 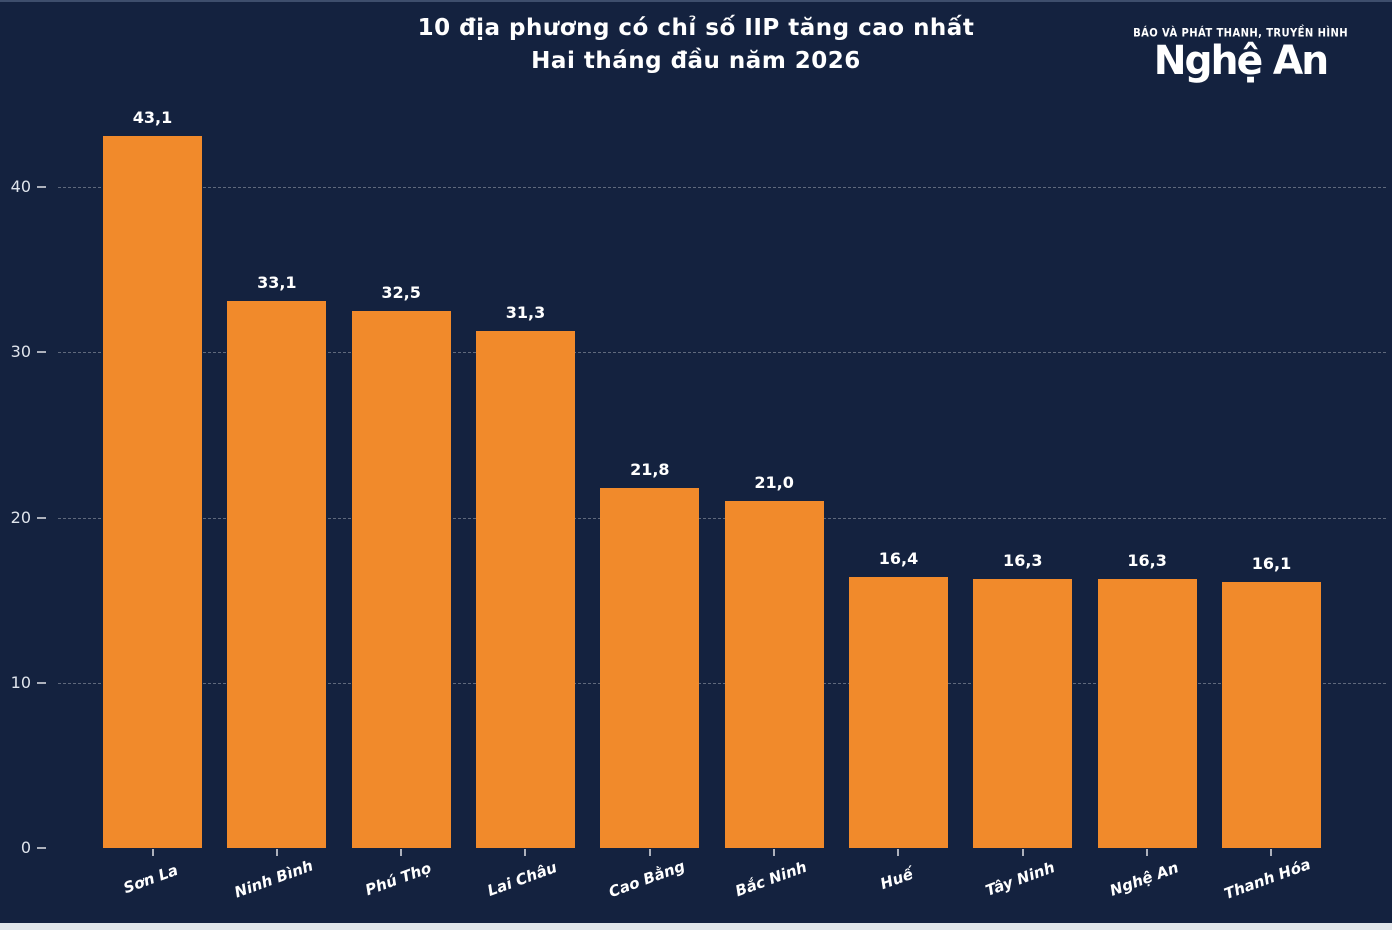 I want to click on nghe-an-logo: BÁO VÀ PHÁT THANH, TRUYỀN HÌNH Nghệ An, so click(x=1240, y=55).